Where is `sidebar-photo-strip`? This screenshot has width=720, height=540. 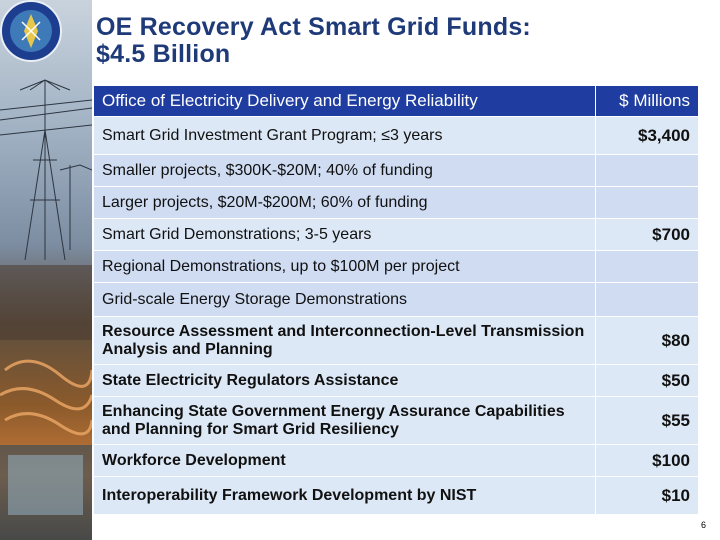
sidebar-photo-strip is located at coordinates (46, 270).